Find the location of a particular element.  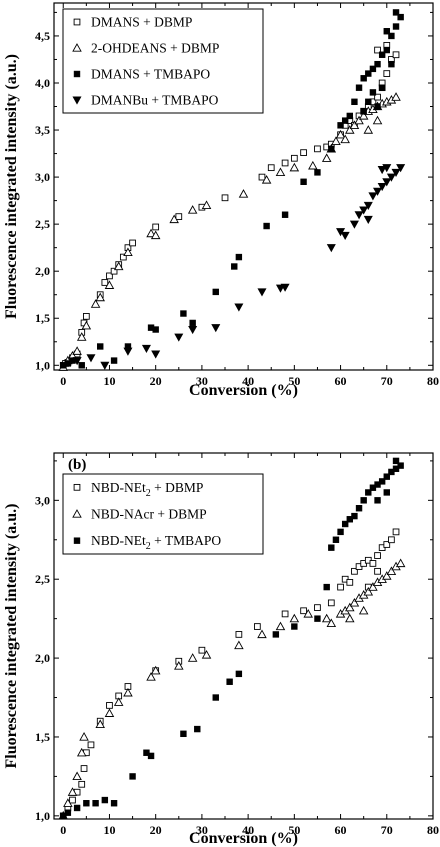

legend-item: DMANS + TMBAPO is located at coordinates (141, 74).